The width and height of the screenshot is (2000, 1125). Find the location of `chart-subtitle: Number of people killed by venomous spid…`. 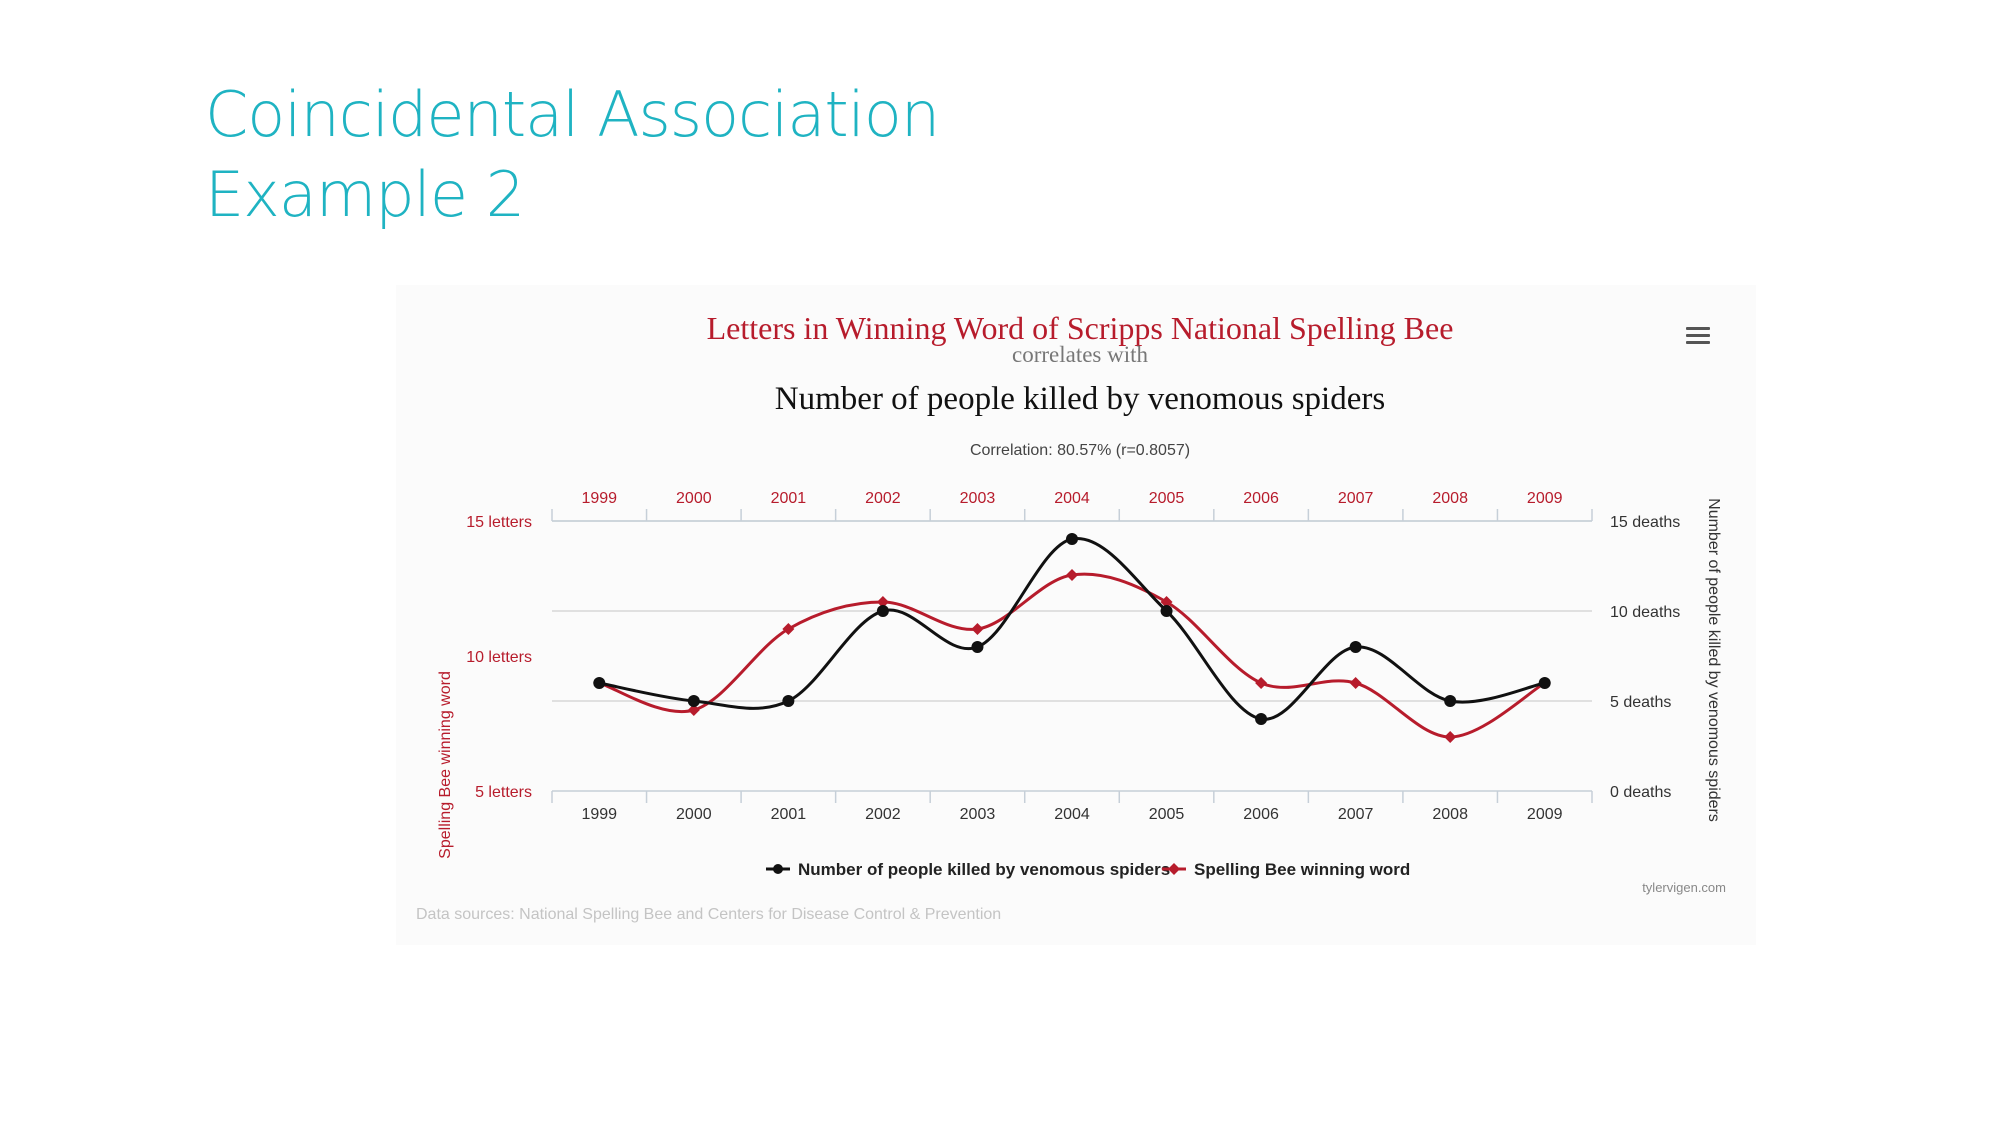

chart-subtitle: Number of people killed by venomous spid… is located at coordinates (1080, 399).